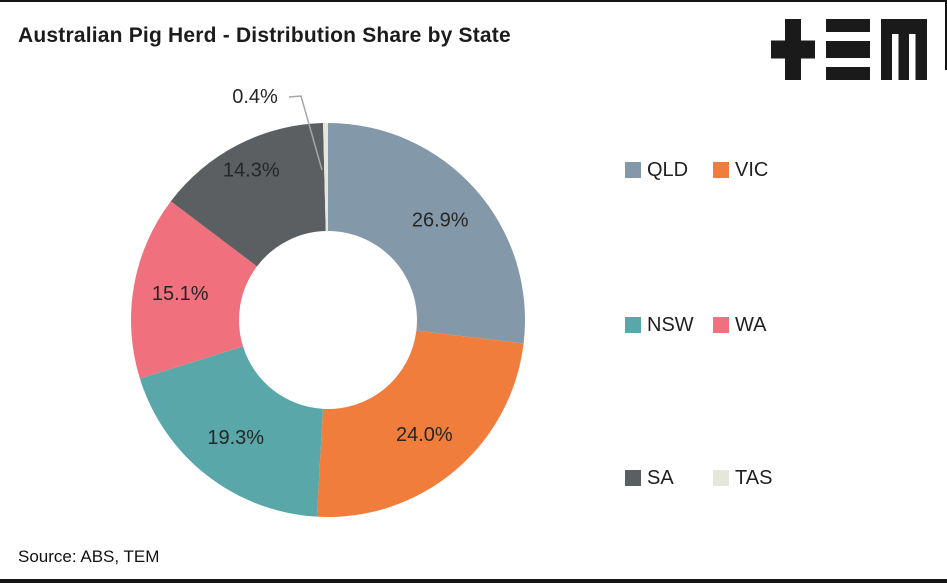 The image size is (947, 583). Describe the element at coordinates (752, 170) in the screenshot. I see `legend-label-vic: VIC` at that location.